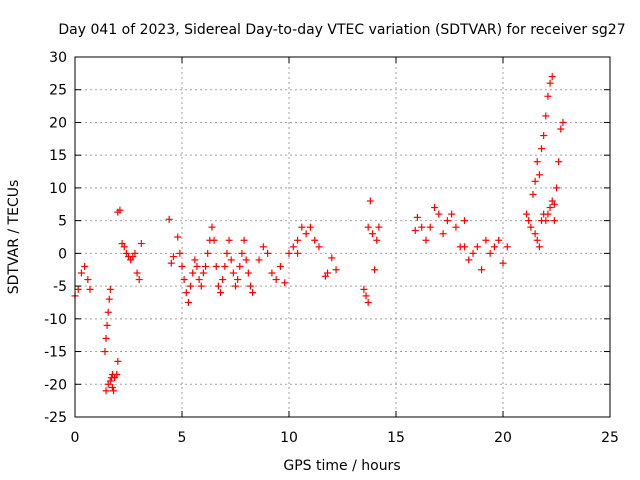 This screenshot has width=640, height=480. I want to click on y-tick-label: 20, so click(58, 123).